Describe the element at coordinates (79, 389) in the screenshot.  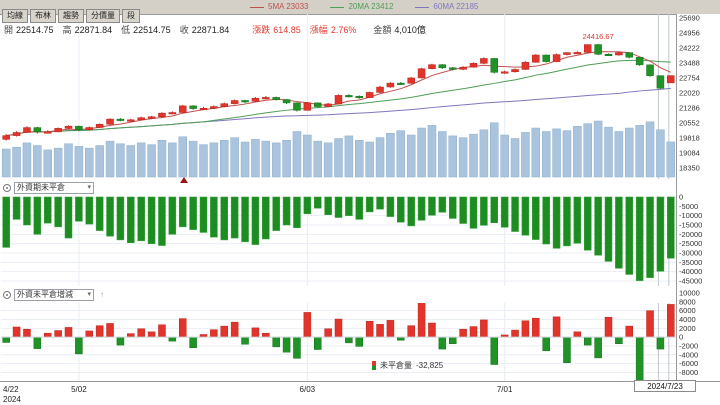
I see `x-axis-tick-label: 5/02` at that location.